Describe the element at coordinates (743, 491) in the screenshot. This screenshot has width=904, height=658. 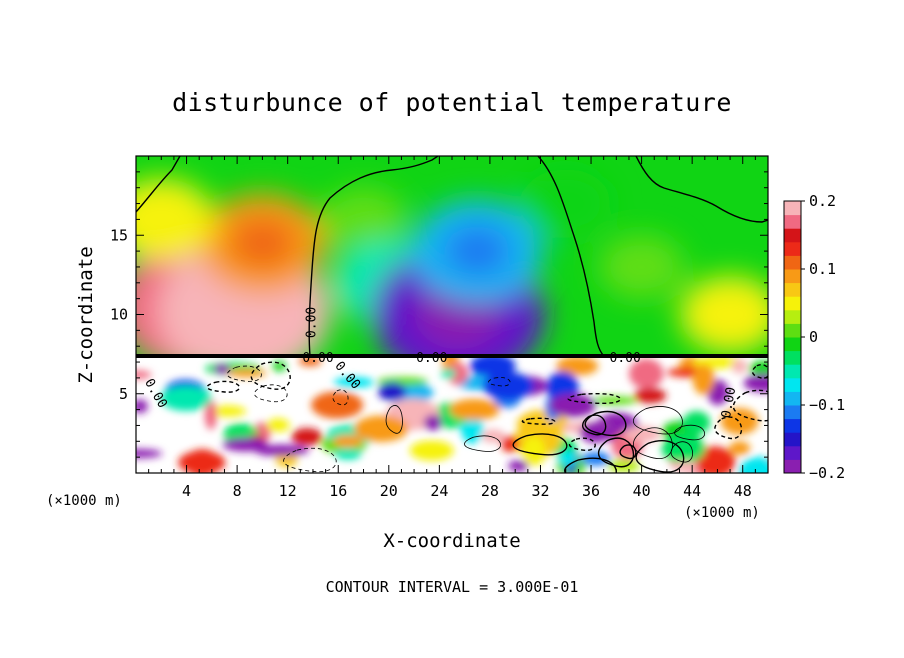
I see `x-tick-label: 48` at that location.